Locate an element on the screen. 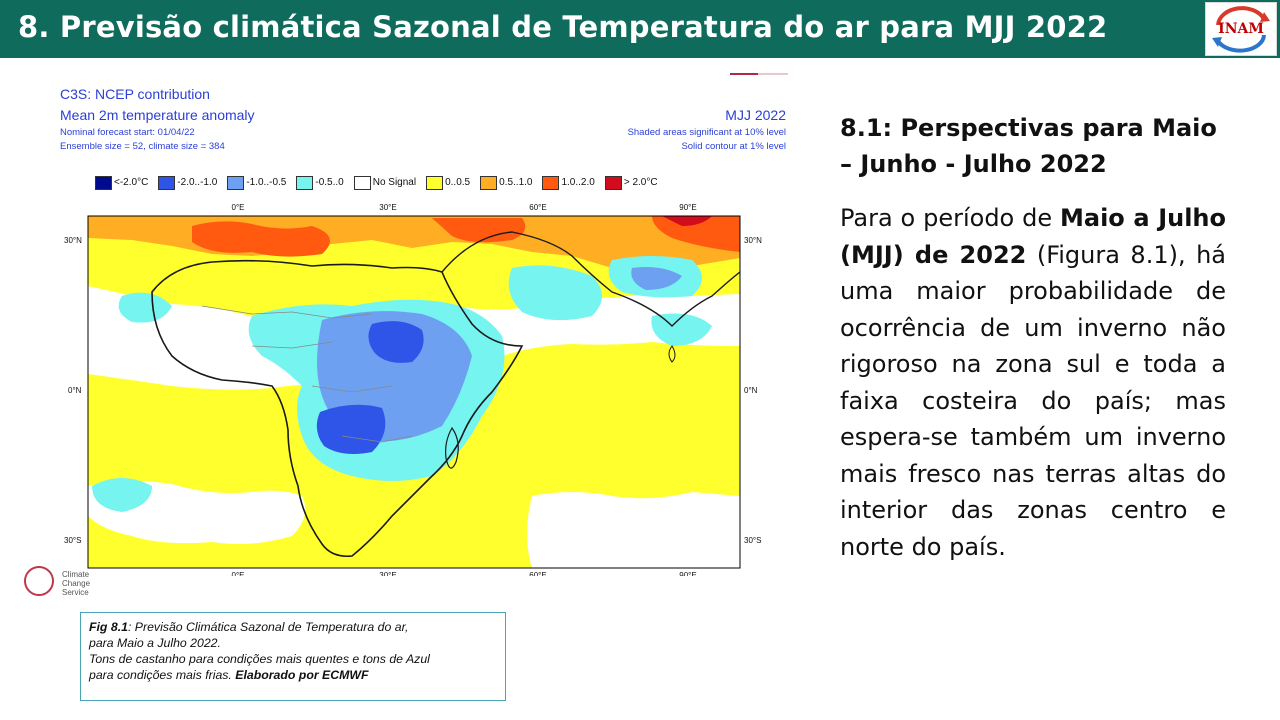  body-period-bold: Maio a Julho (MJJ) de 2022 is located at coordinates (1033, 236).